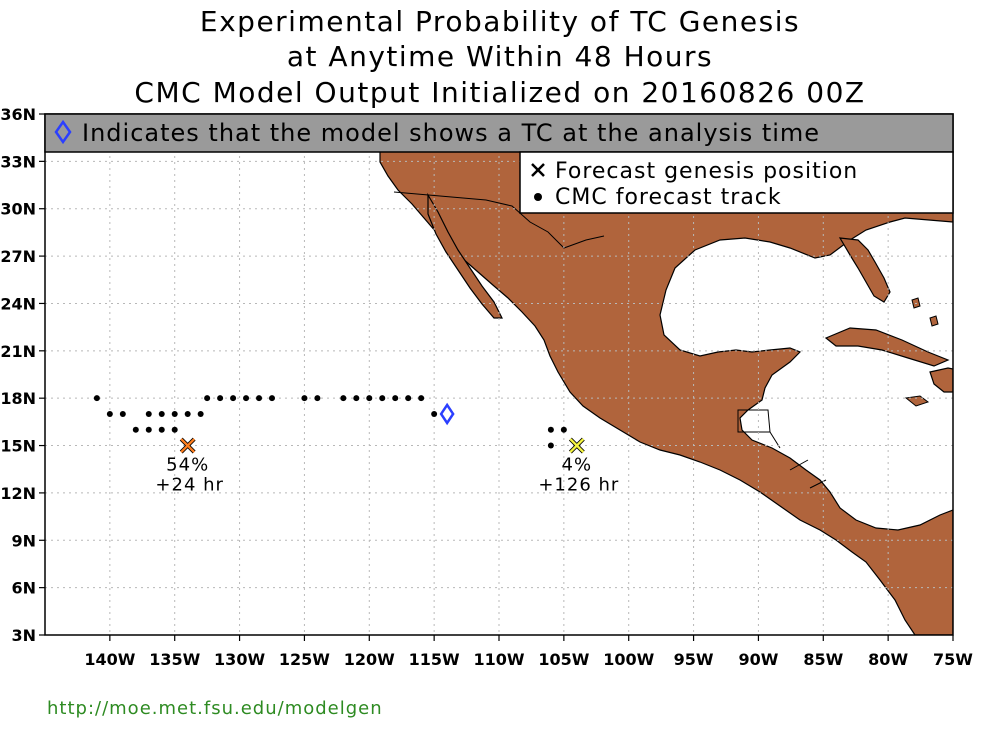 The width and height of the screenshot is (1000, 750). Describe the element at coordinates (706, 171) in the screenshot. I see `legend-label-genesis: Forecast genesis position` at that location.